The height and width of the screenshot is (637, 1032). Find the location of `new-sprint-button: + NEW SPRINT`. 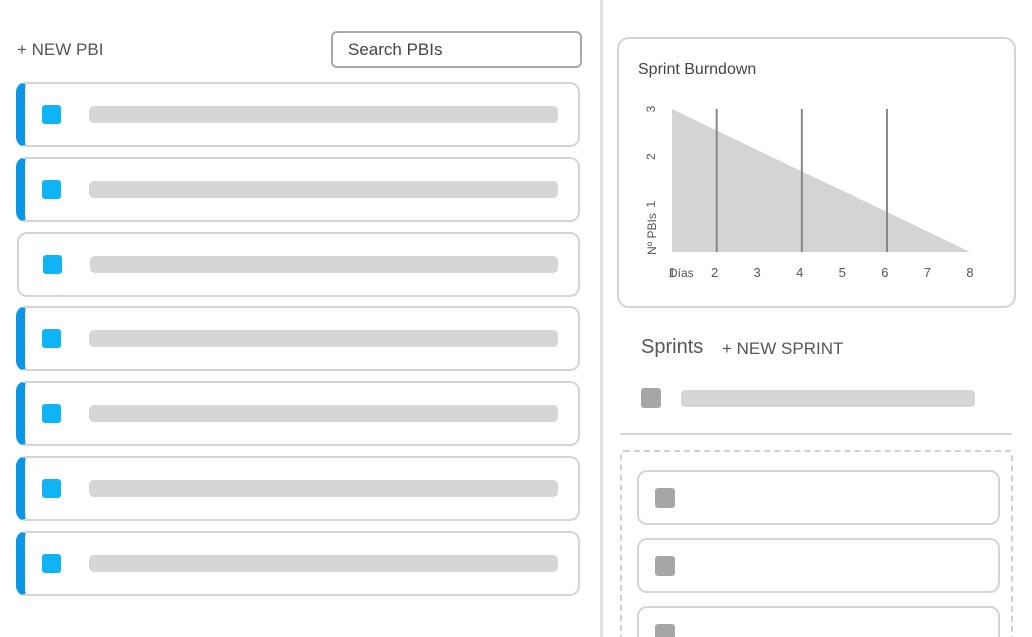

new-sprint-button: + NEW SPRINT is located at coordinates (783, 348).